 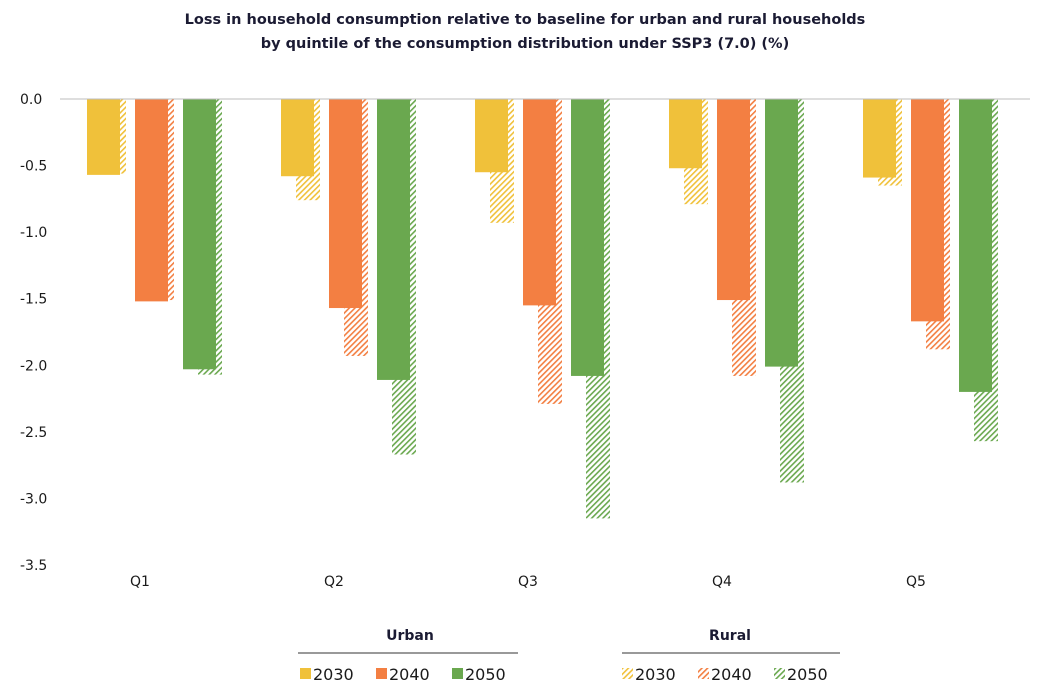 I want to click on bar-urban-2040-q4, so click(x=733, y=200).